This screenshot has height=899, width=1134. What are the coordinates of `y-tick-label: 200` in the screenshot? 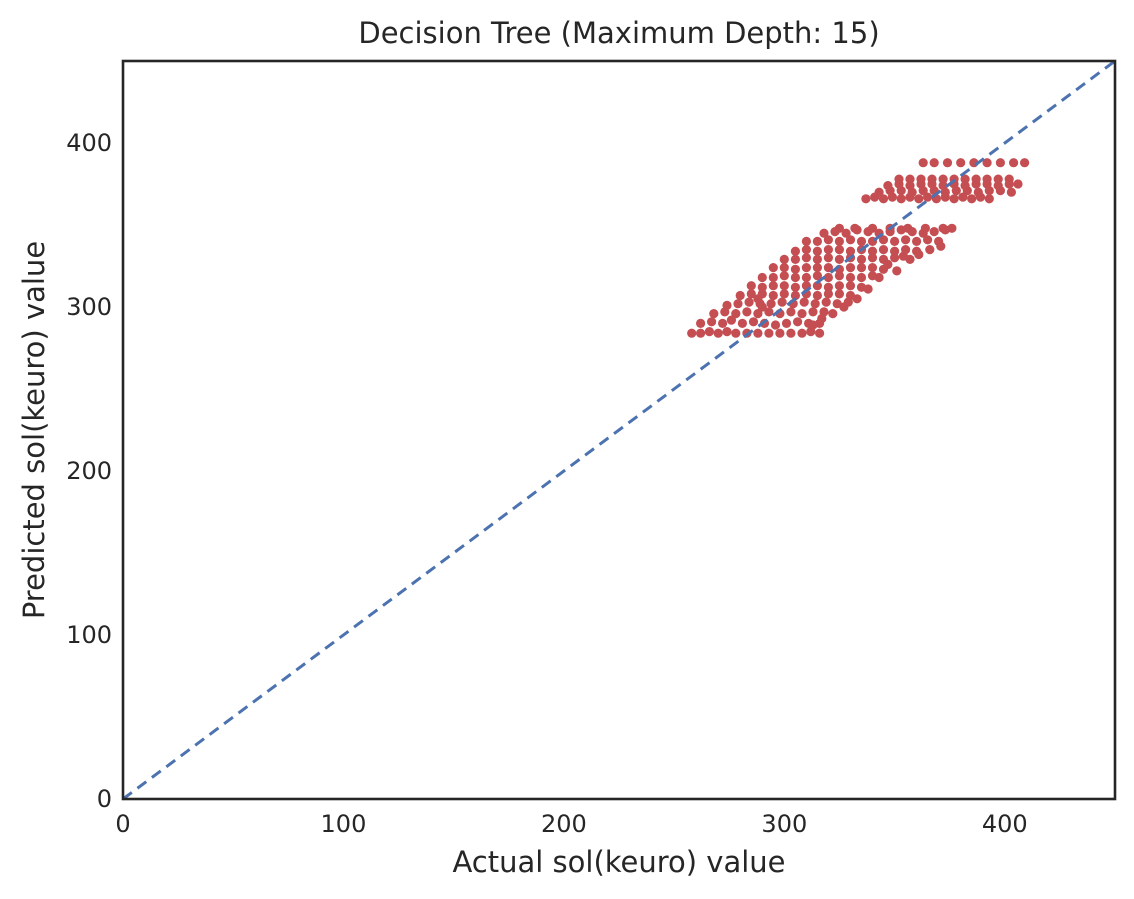 It's located at (89, 471).